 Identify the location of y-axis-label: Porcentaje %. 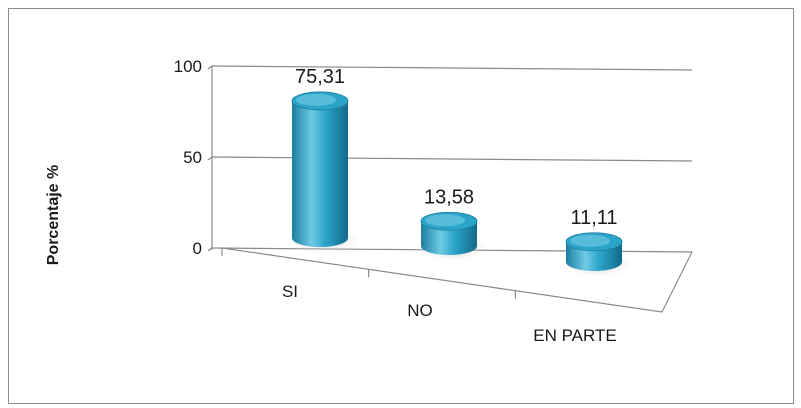
(53, 215).